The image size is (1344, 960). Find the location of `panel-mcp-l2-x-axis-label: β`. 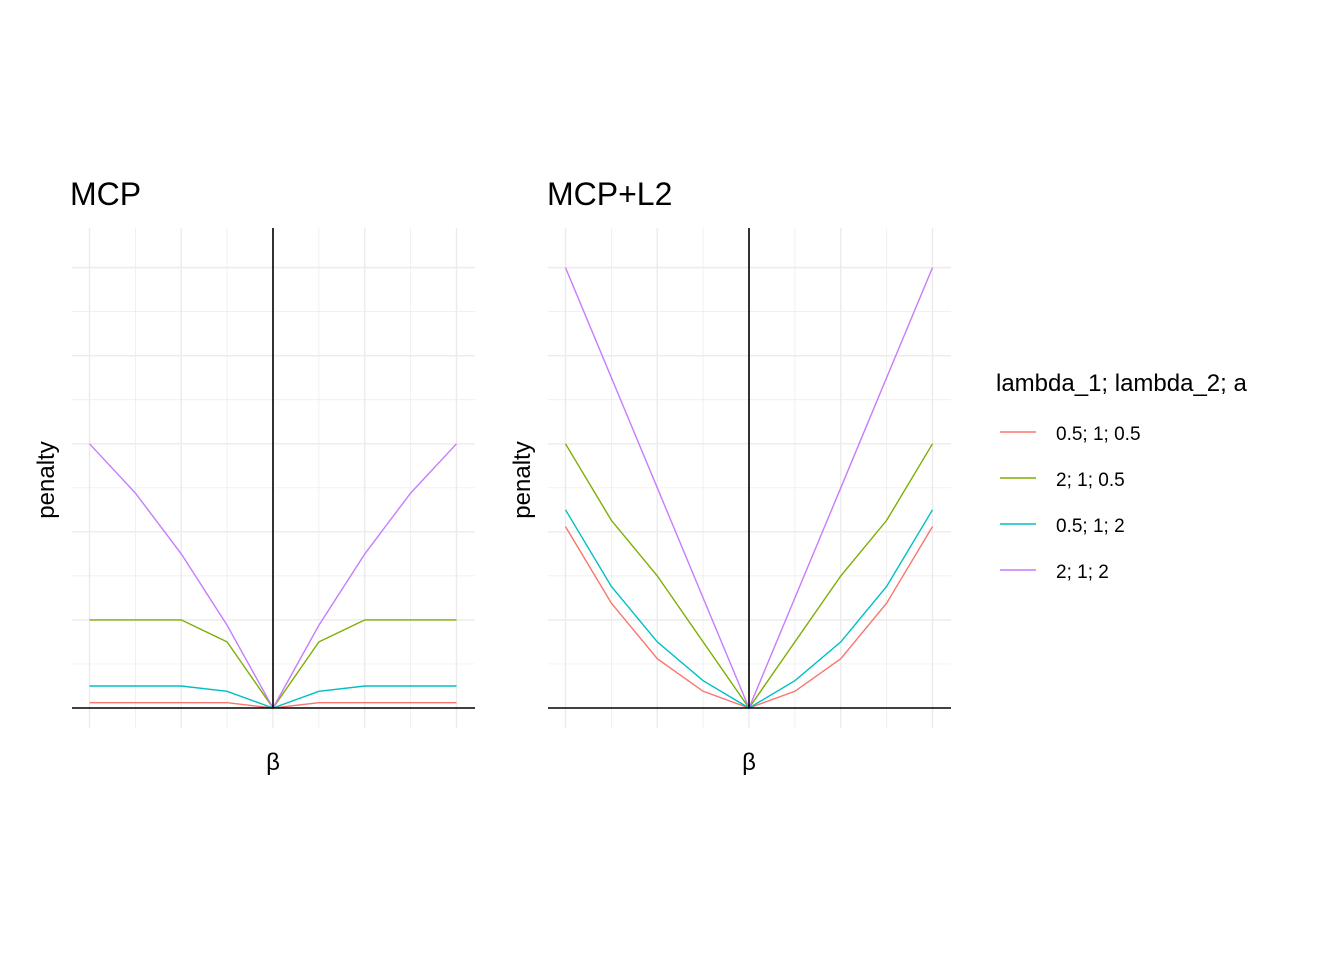

panel-mcp-l2-x-axis-label: β is located at coordinates (749, 762).